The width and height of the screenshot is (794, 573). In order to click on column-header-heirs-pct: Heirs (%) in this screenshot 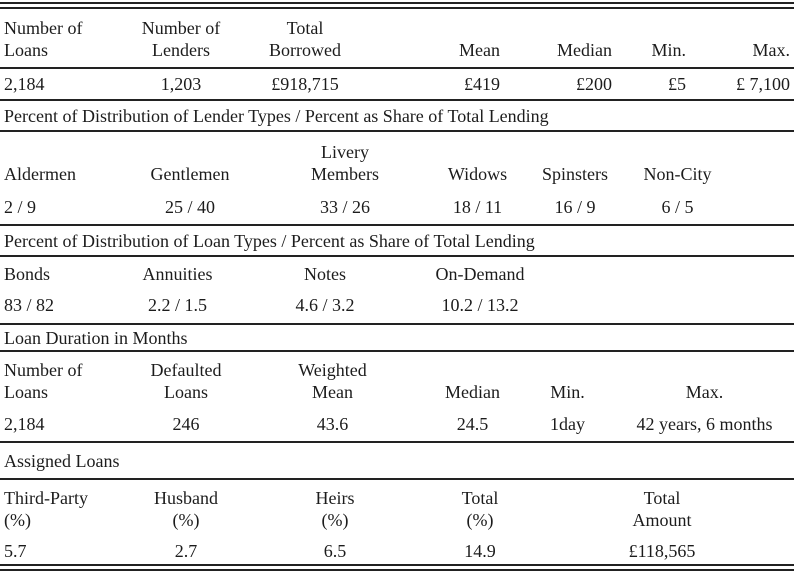, I will do `click(335, 509)`.